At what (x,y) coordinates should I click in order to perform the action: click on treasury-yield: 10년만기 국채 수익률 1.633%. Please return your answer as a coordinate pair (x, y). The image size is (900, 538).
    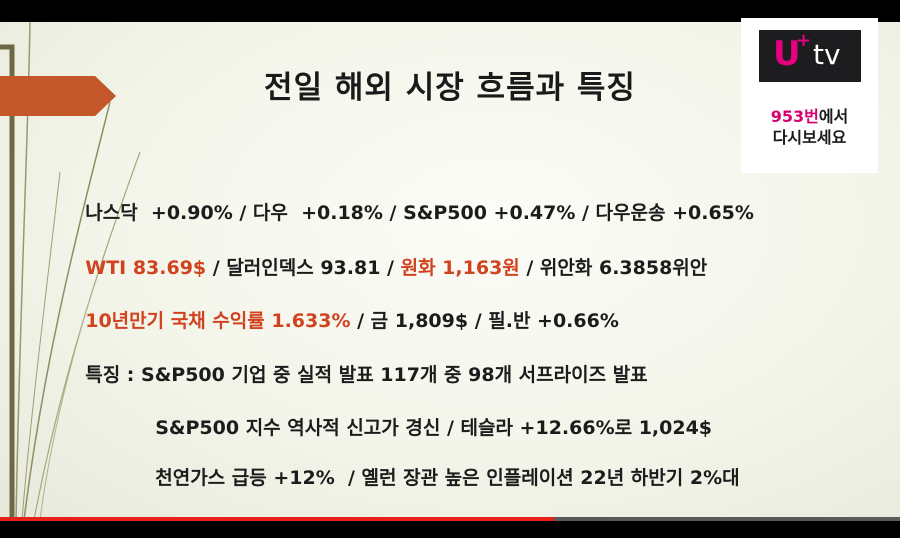
    Looking at the image, I should click on (218, 321).